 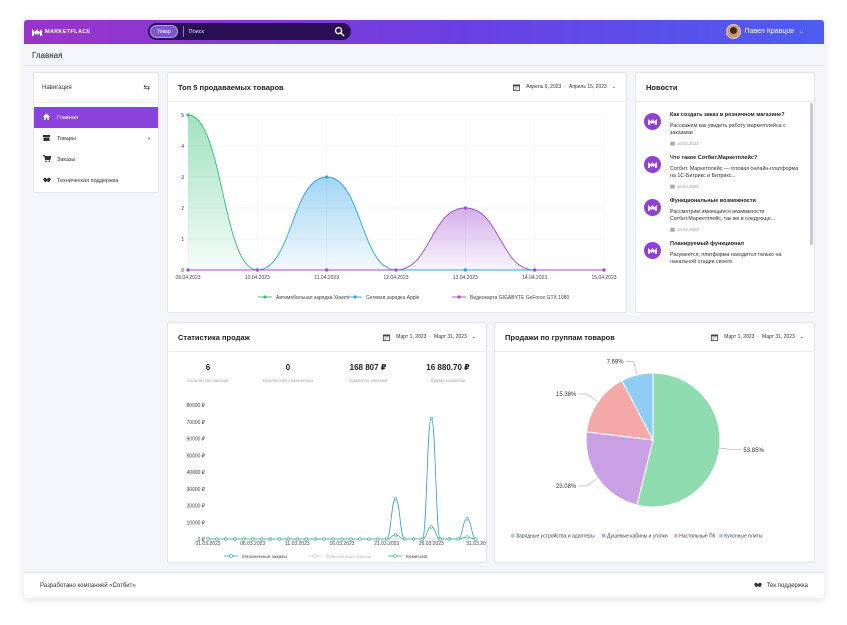 I want to click on kpi-value: 168 807 ₽, so click(x=368, y=367).